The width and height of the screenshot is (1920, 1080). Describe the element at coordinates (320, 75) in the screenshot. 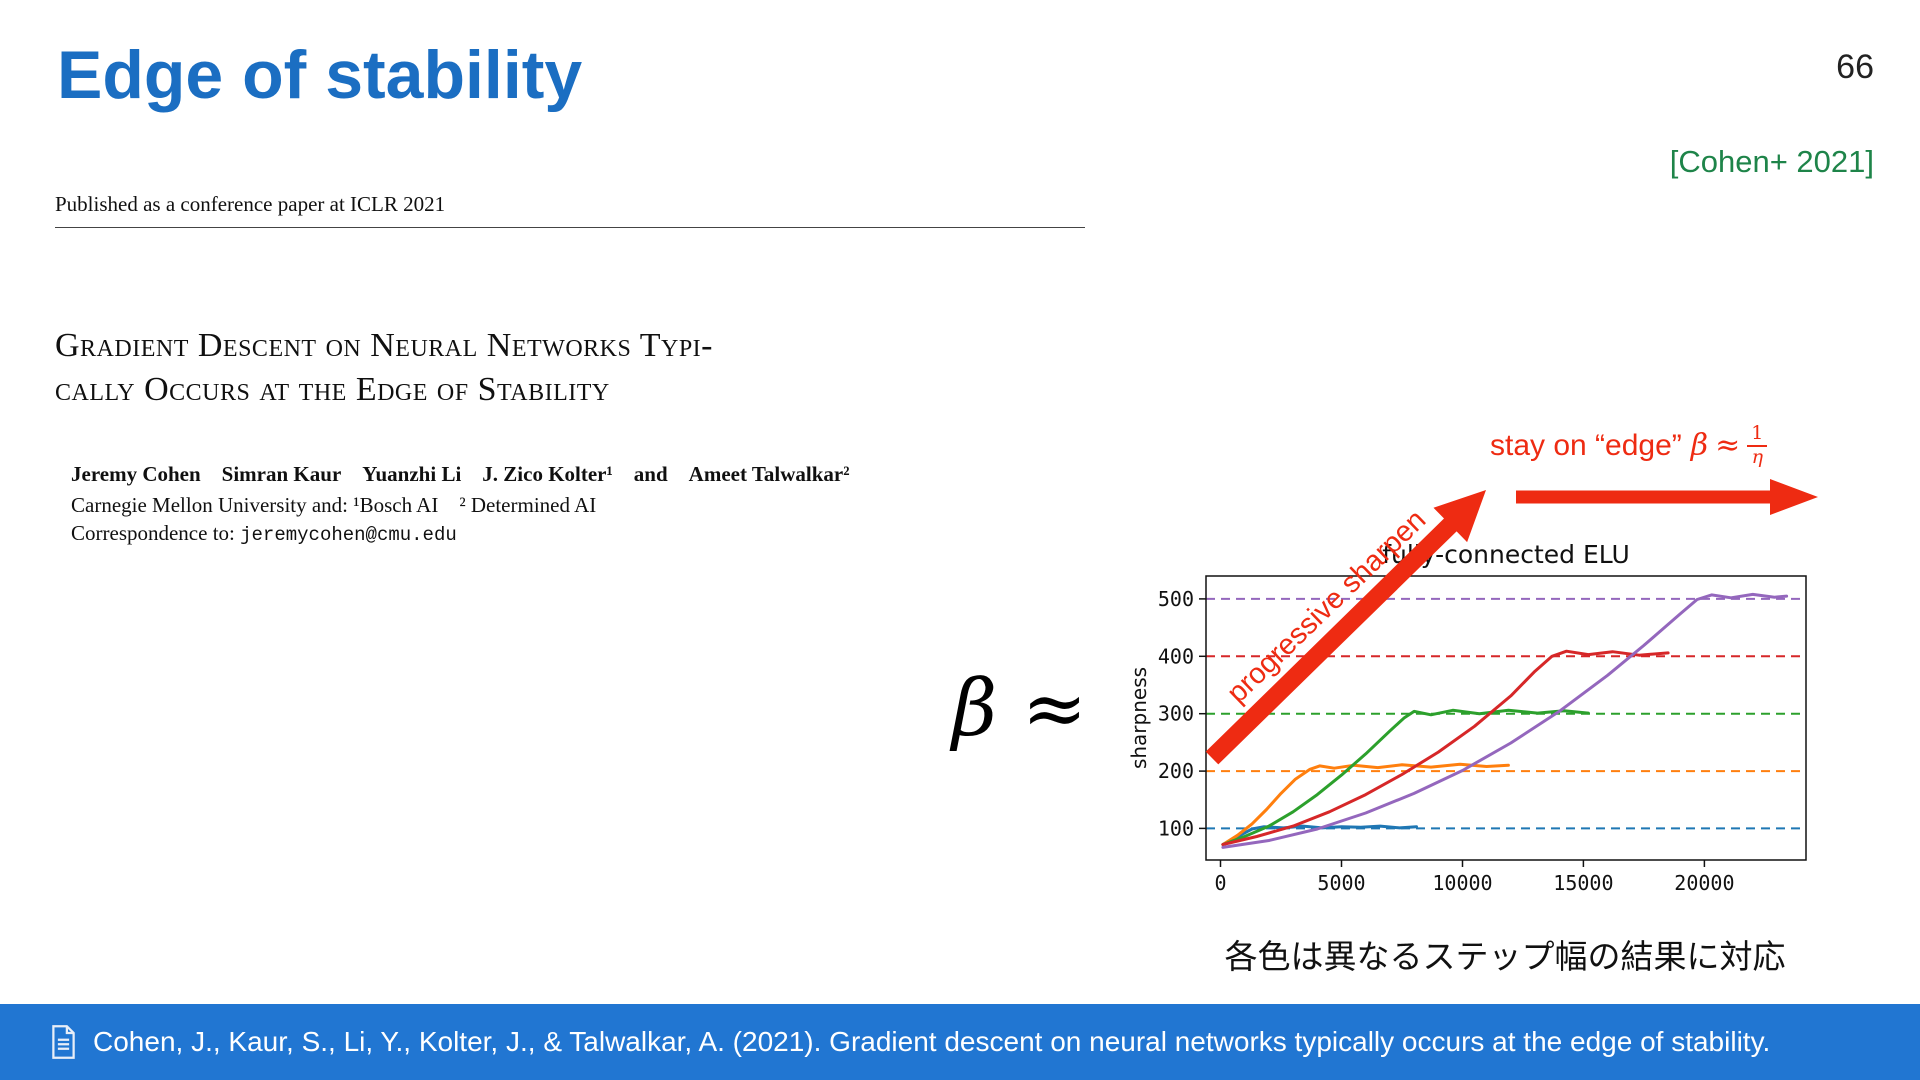

I see `slide-title: Edge of stability` at that location.